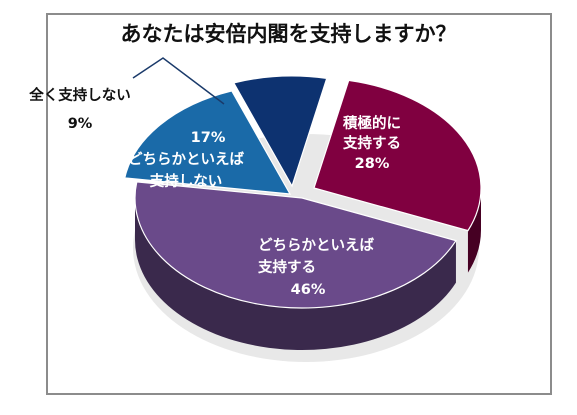  What do you see at coordinates (308, 290) in the screenshot?
I see `slice-value-somewhat-support: 46%` at bounding box center [308, 290].